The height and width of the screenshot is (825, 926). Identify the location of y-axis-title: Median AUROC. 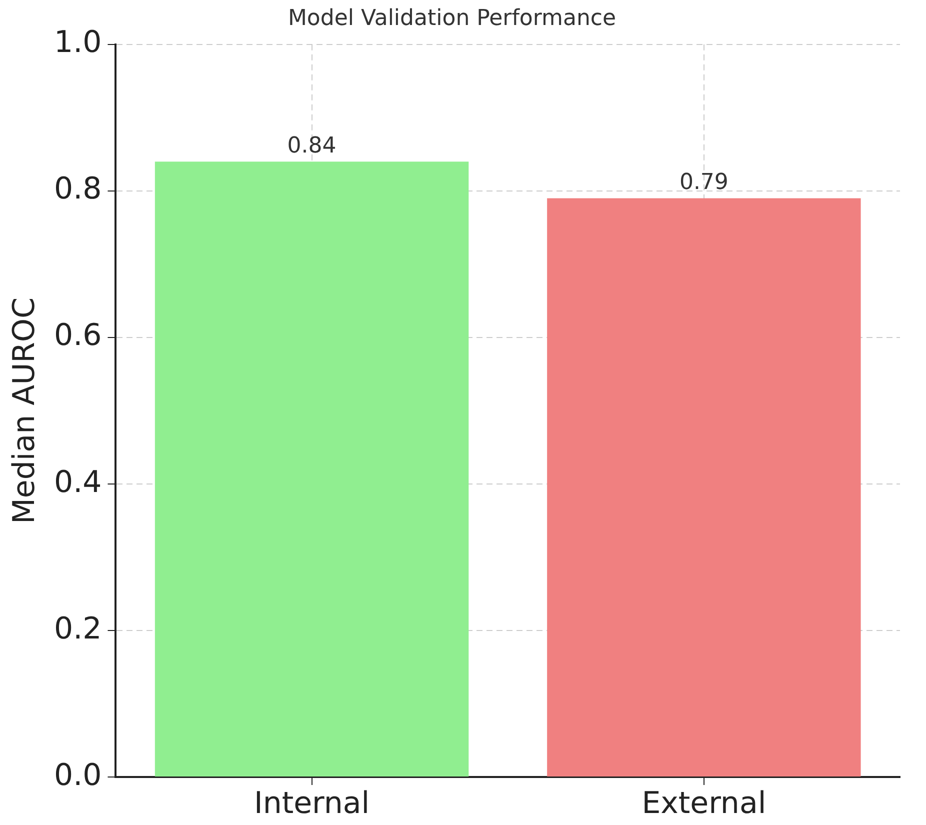
(24, 410).